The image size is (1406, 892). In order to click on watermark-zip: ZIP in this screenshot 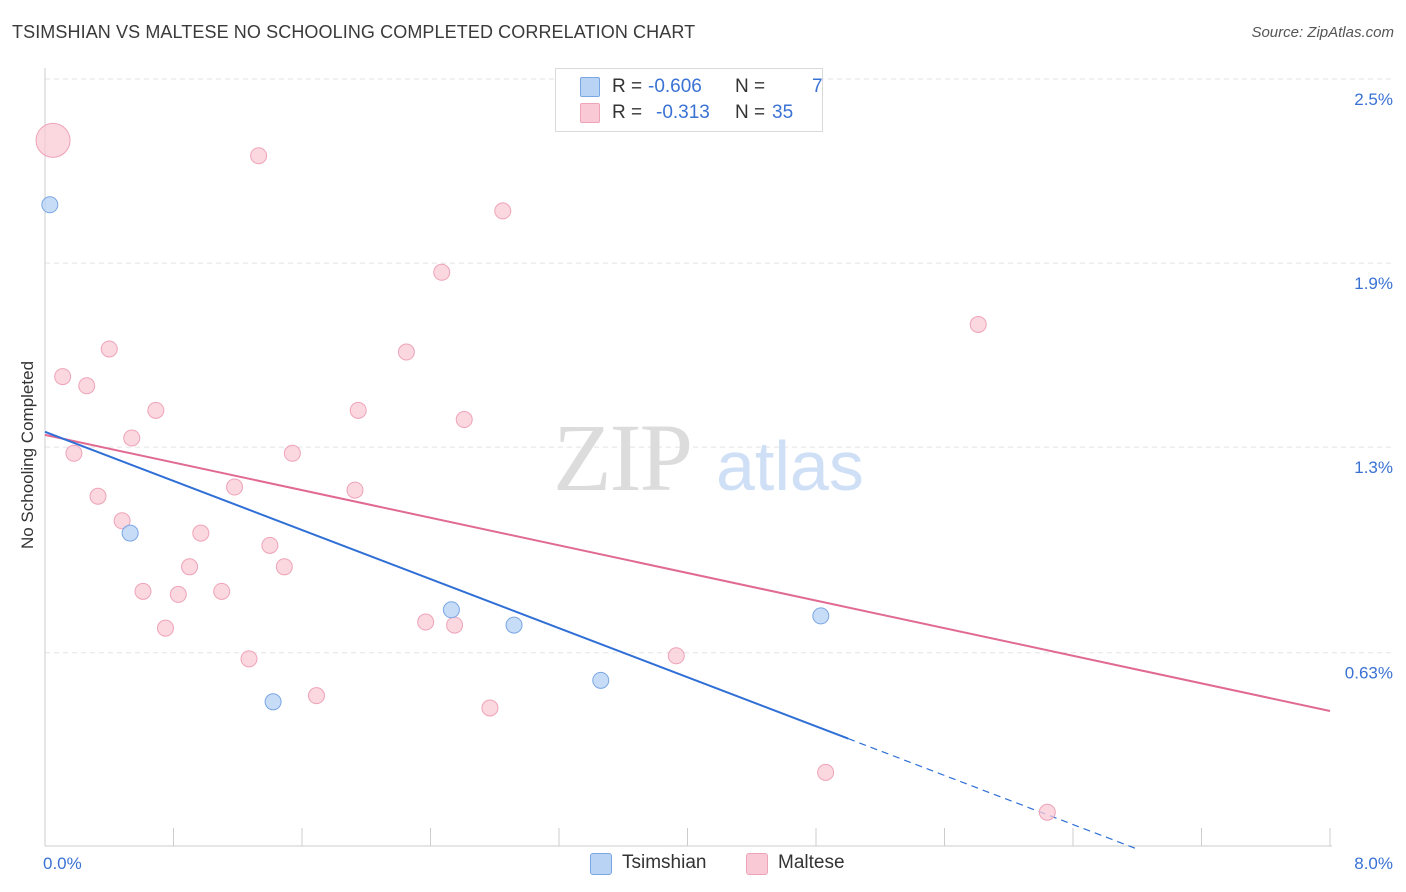, I will do `click(622, 457)`.